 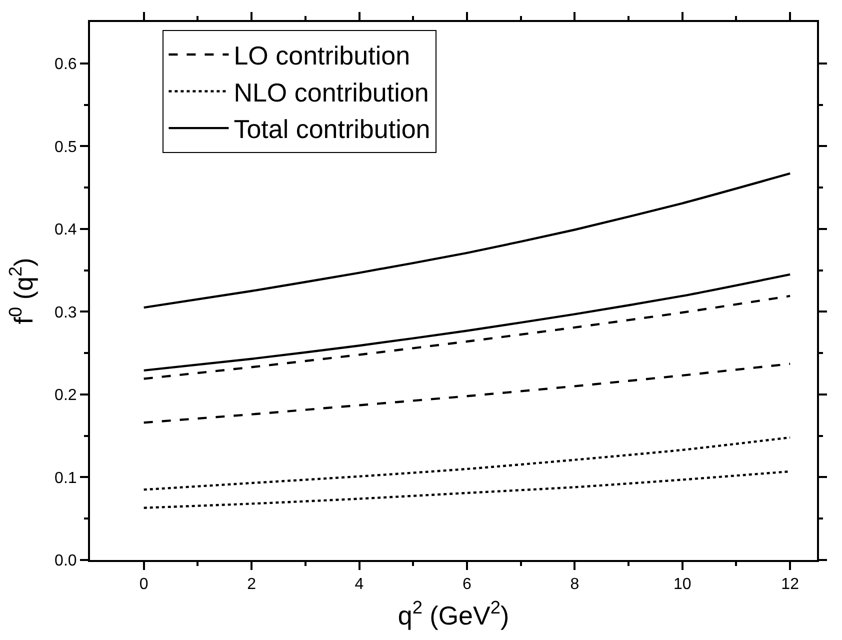 I want to click on x-tick-label: 4, so click(x=359, y=585).